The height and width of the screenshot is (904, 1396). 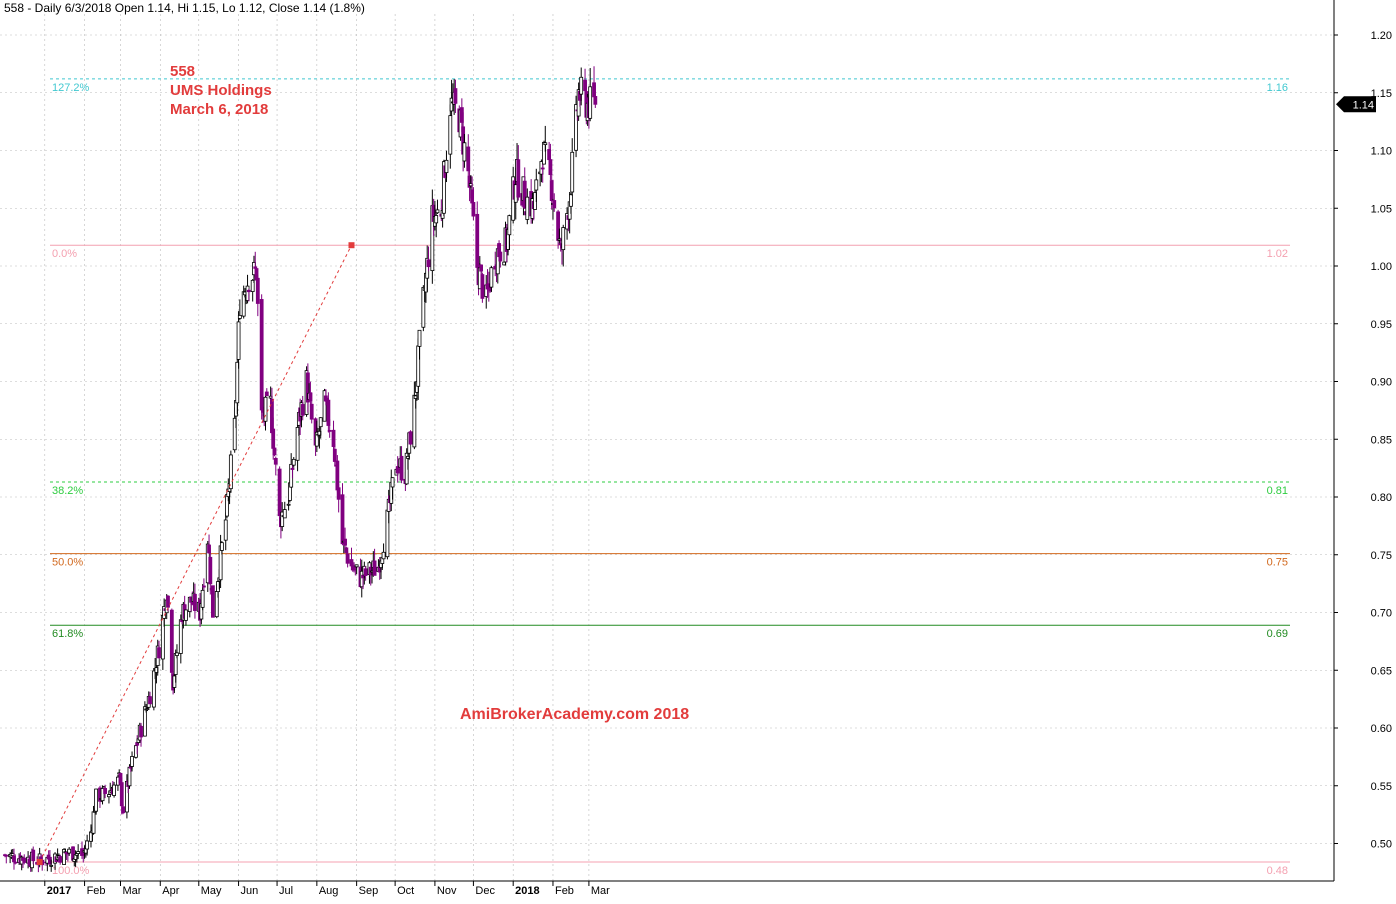 I want to click on y-tick-label: 1.00, so click(x=1381, y=267).